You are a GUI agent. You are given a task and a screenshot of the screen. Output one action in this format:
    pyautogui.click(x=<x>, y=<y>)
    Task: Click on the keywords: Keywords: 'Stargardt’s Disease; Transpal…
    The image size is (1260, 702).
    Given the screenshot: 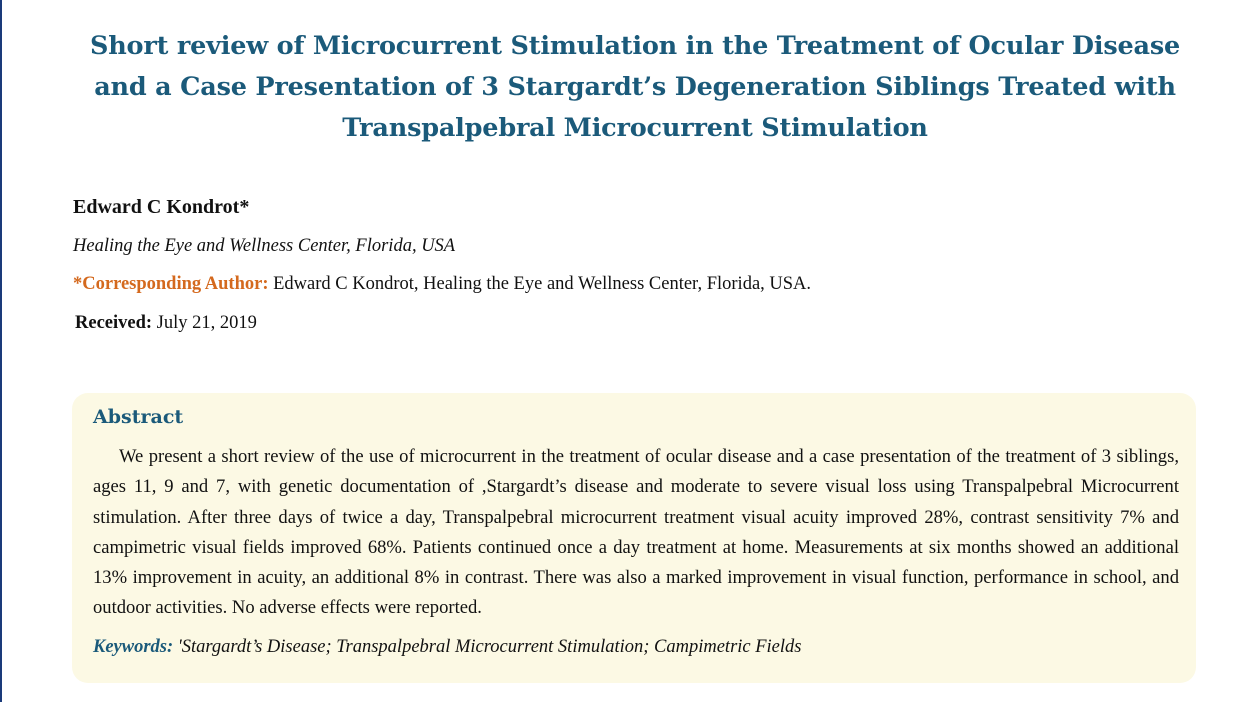 What is the action you would take?
    pyautogui.click(x=447, y=647)
    